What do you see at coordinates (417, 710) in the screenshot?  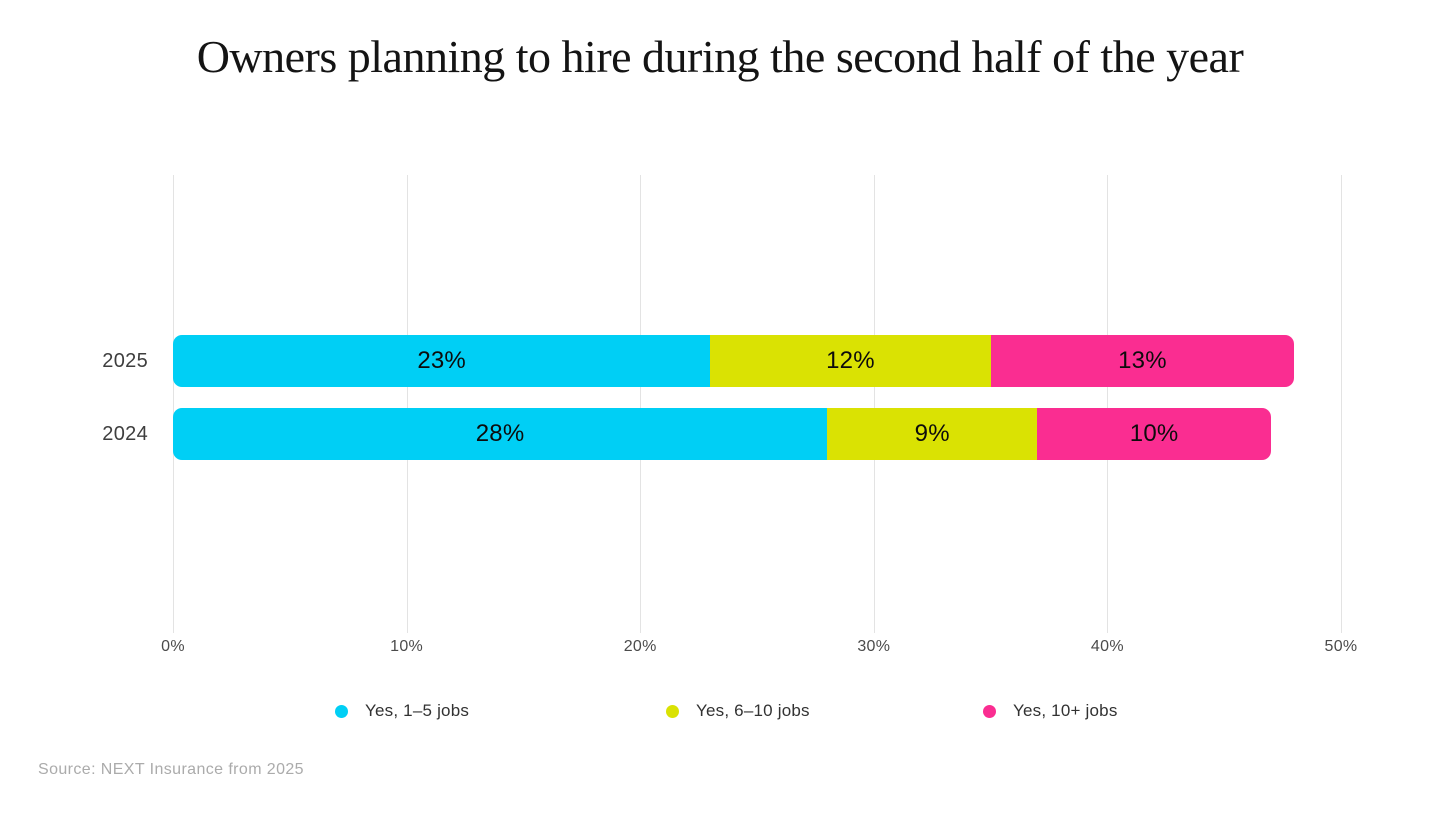 I see `legend-label: Yes, 1–5 jobs` at bounding box center [417, 710].